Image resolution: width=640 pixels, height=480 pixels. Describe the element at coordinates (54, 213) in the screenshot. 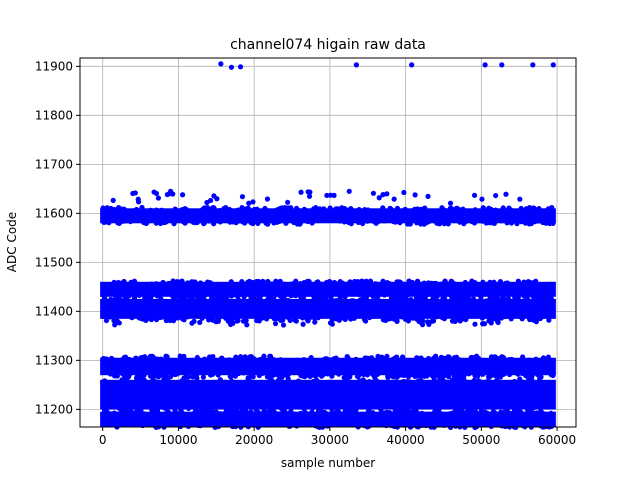

I see `y-tick-label: 11600` at that location.